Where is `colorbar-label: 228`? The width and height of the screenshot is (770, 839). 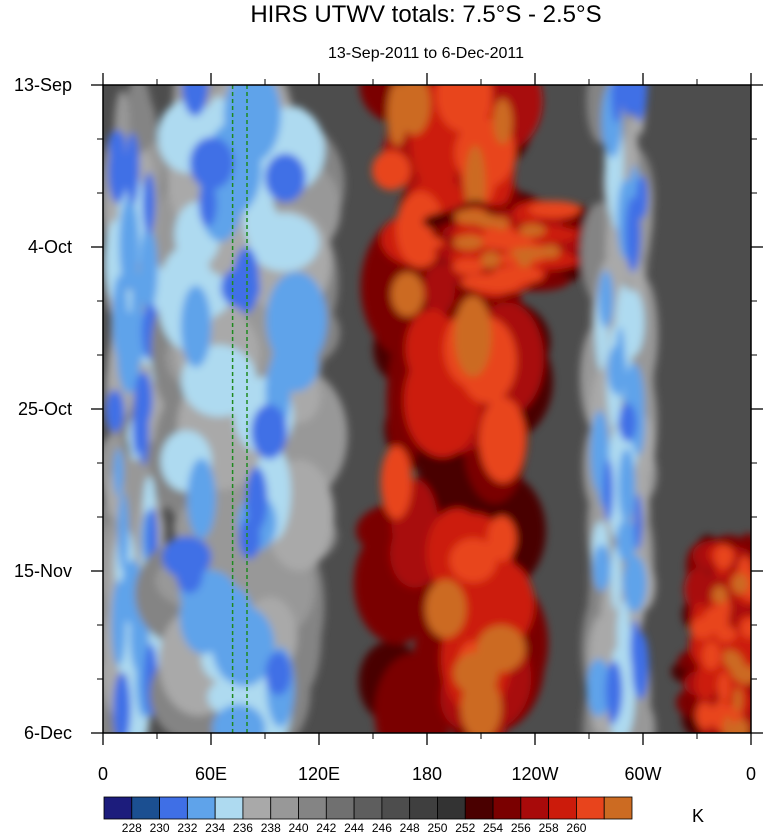 colorbar-label: 228 is located at coordinates (132, 827).